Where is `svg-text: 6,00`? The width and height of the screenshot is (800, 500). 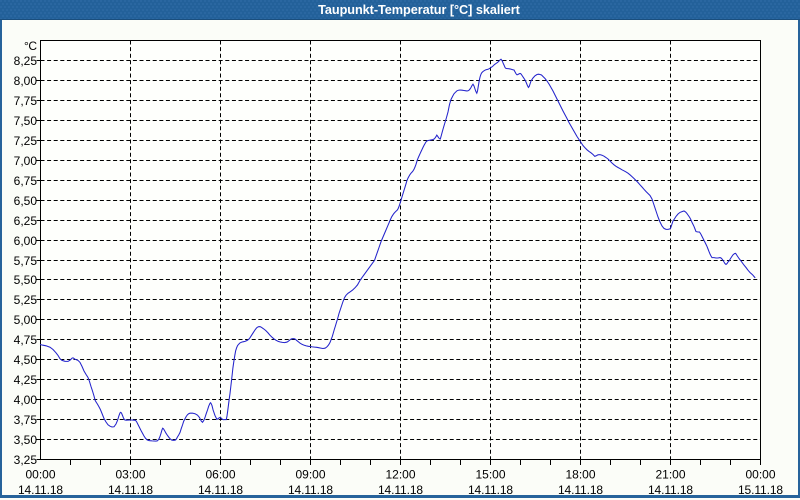
svg-text: 6,00 is located at coordinates (26, 241).